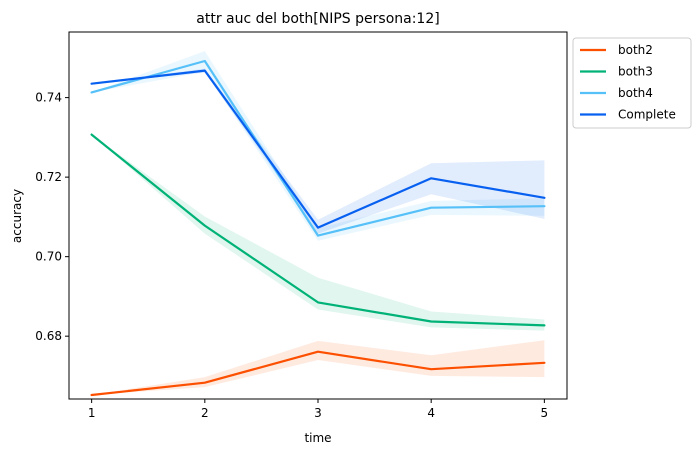  What do you see at coordinates (431, 413) in the screenshot?
I see `x-tick-label: 4` at bounding box center [431, 413].